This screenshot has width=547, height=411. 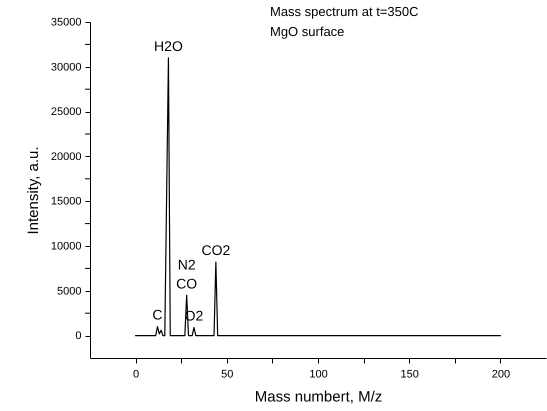 I want to click on x-tick-label: 150, so click(x=409, y=374).